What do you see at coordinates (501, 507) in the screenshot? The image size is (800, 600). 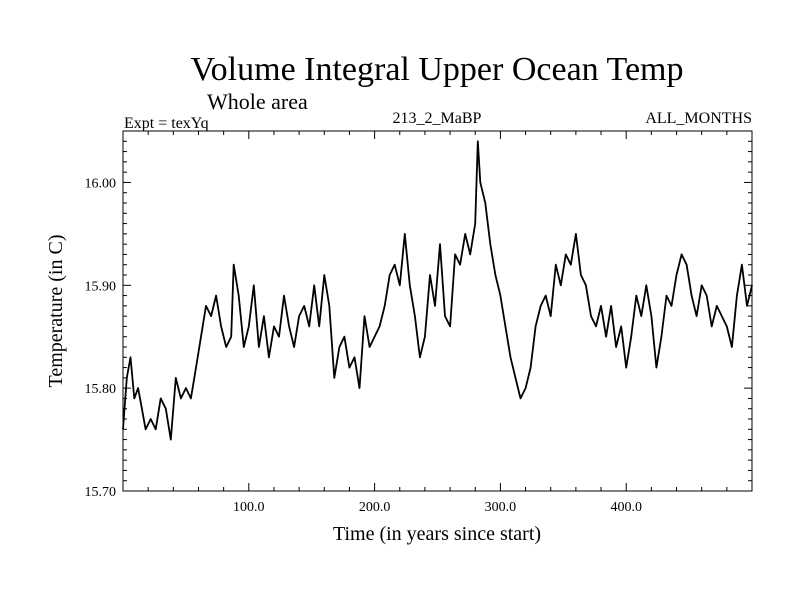 I see `x-tick-label: 300.0` at bounding box center [501, 507].